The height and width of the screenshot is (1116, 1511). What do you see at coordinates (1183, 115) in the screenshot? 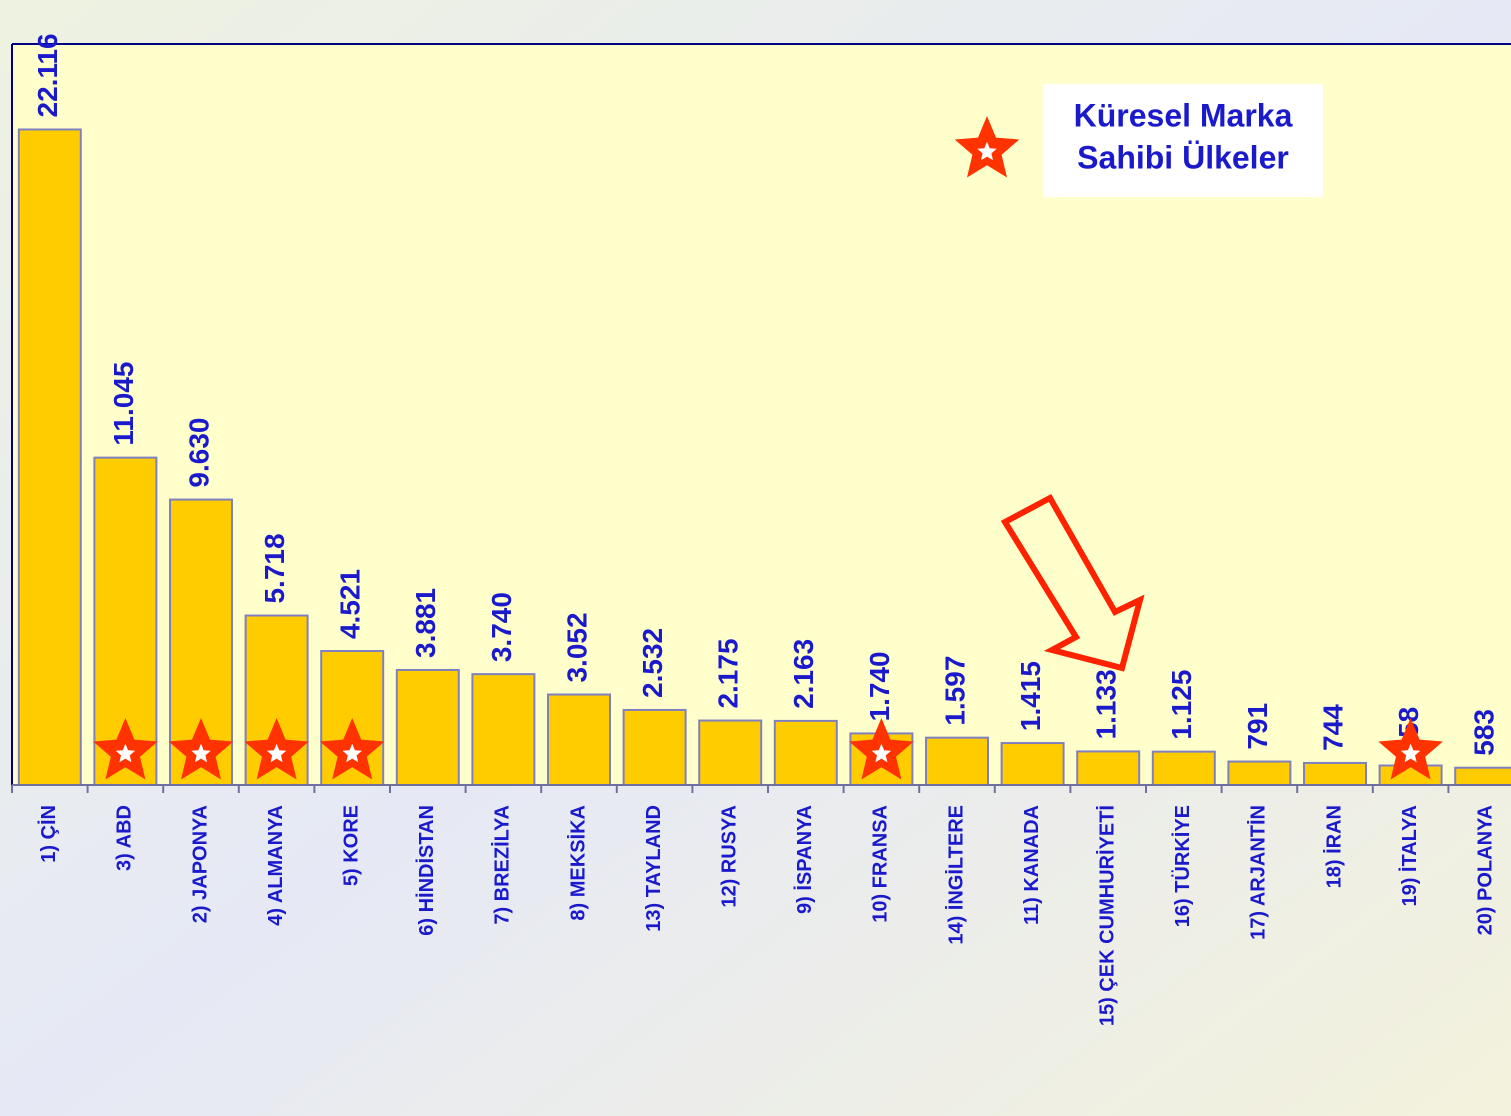
I see `legend-label: Küresel Marka` at bounding box center [1183, 115].